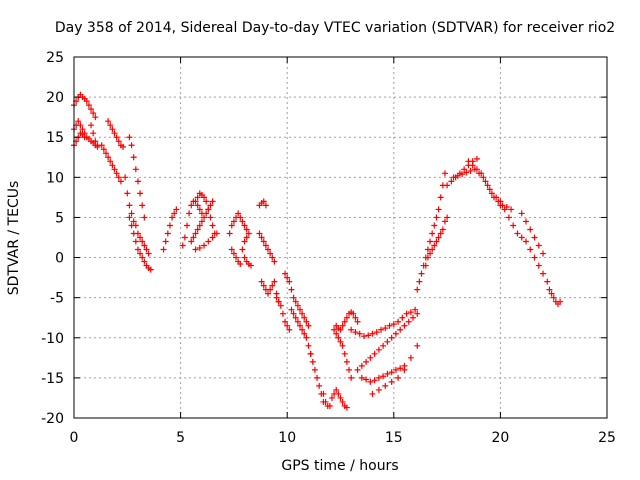  I want to click on series-arc16, so click(240, 248).